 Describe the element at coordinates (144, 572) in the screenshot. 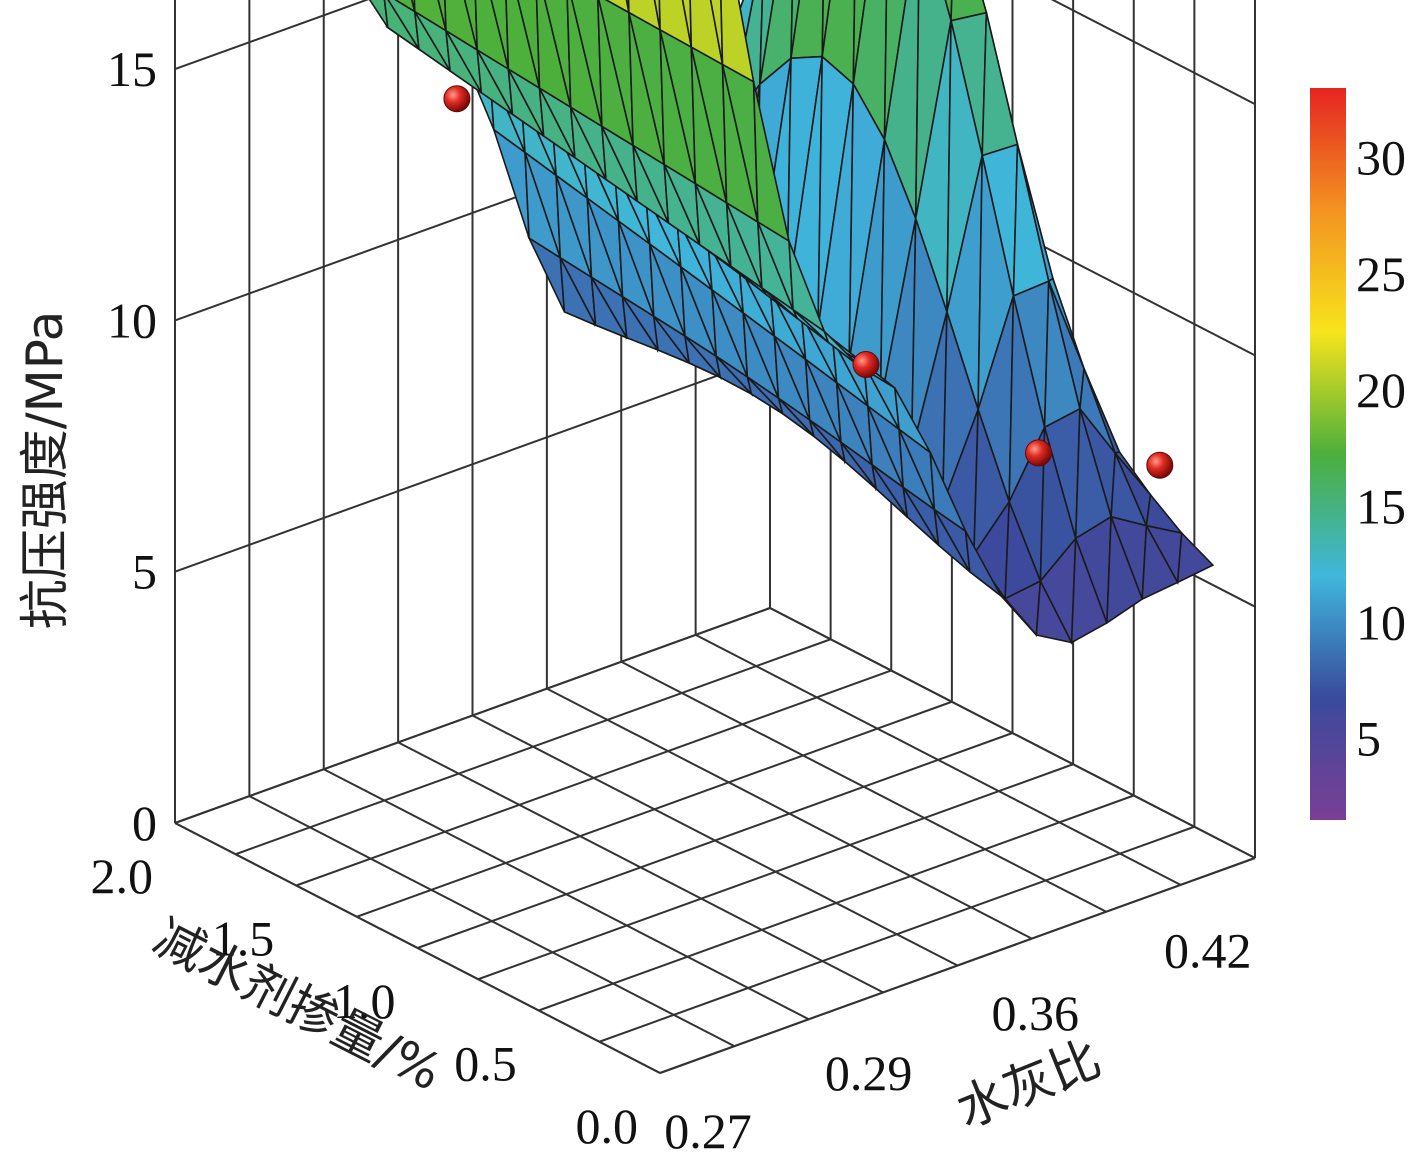

I see `z-tick-label: 5` at that location.